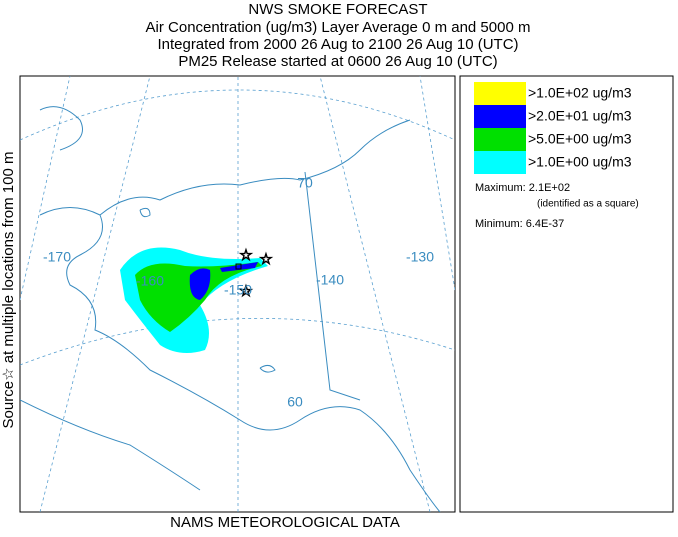  I want to click on graticule-label: -150, so click(238, 290).